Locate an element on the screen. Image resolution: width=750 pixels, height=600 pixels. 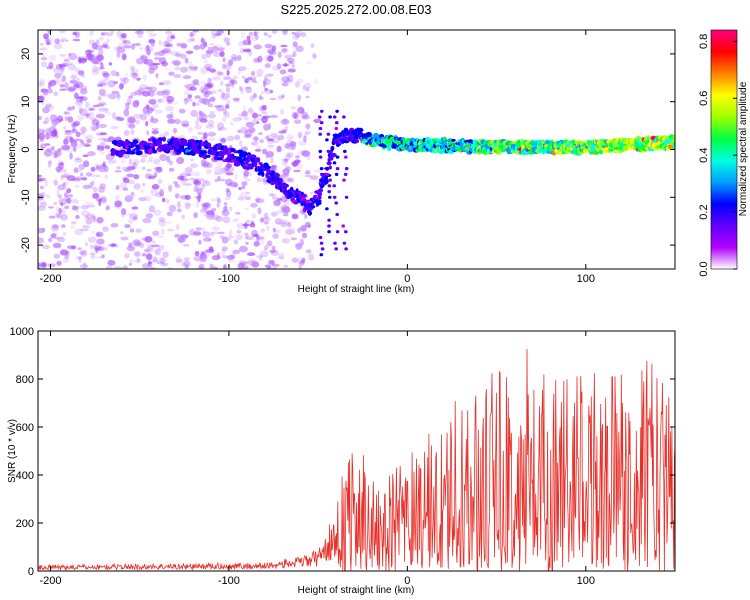
colorbar-tick-label: 0.8 is located at coordinates (704, 41).